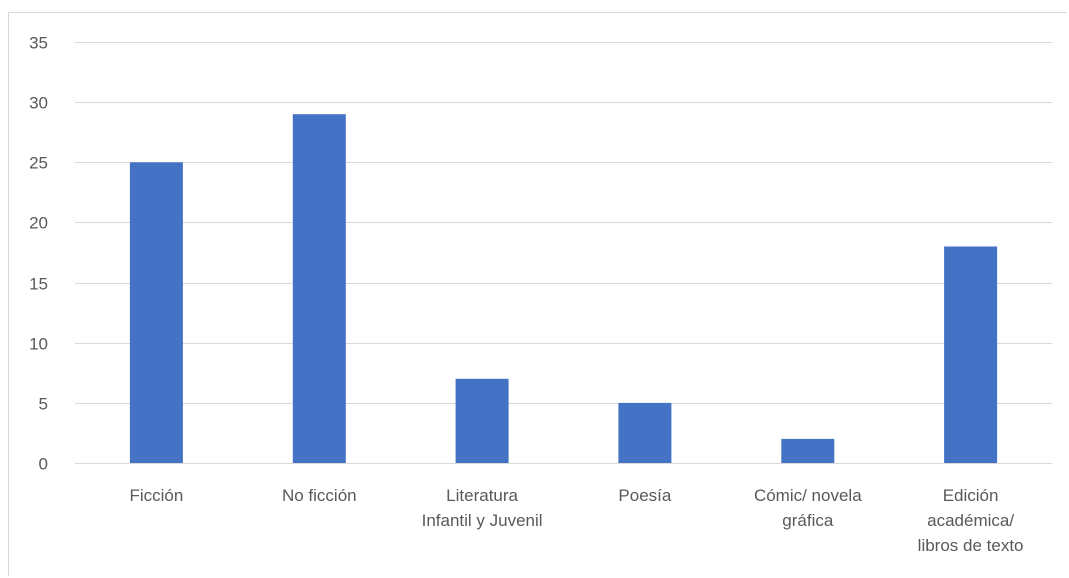 The image size is (1069, 578). I want to click on y-tick-label: 10, so click(38, 344).